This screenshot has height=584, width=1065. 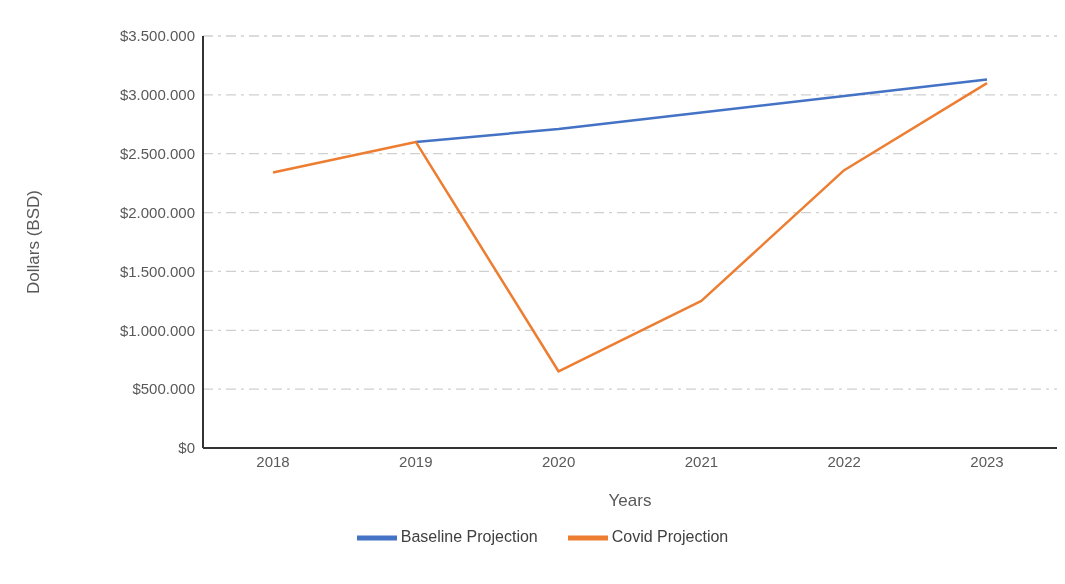 I want to click on y-tick-label: $500.000, so click(x=163, y=389).